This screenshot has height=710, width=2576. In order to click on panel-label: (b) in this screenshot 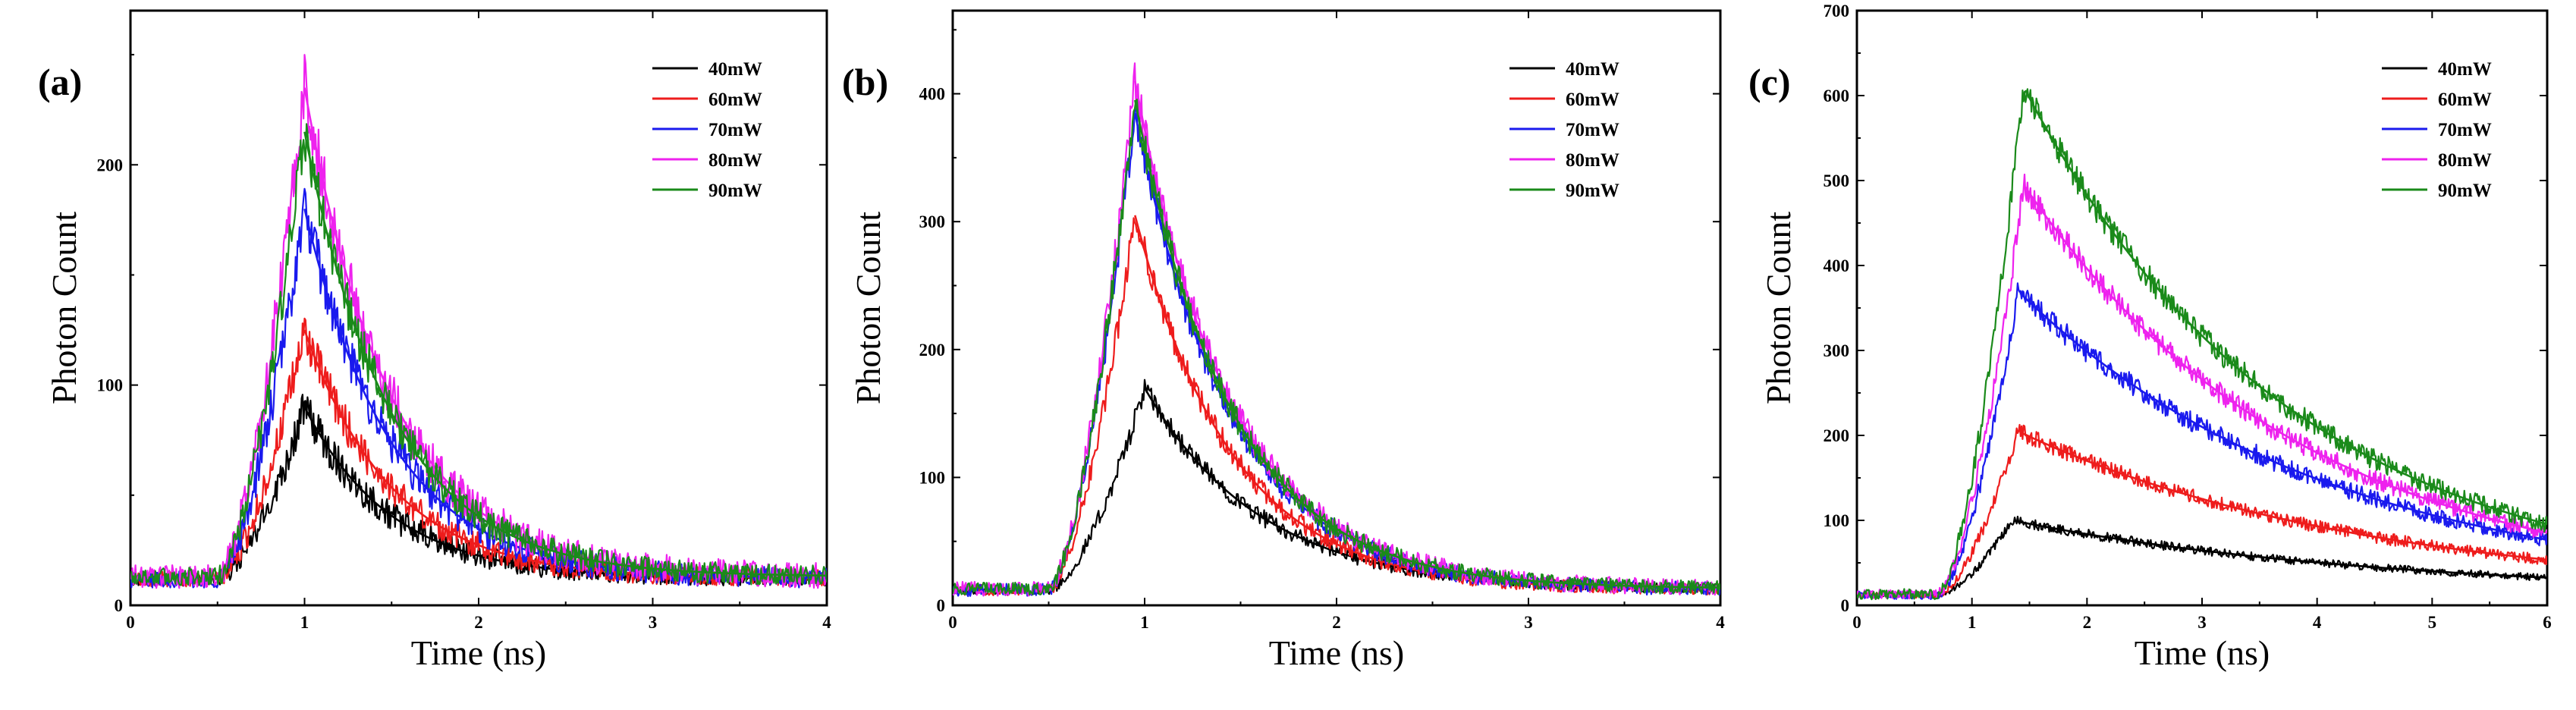, I will do `click(865, 82)`.